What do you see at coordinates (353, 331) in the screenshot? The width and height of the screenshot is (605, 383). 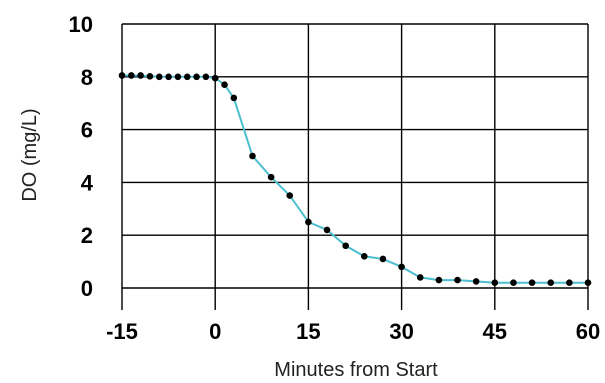 I see `x-tick-labels: -15 0 15 30 45 60` at bounding box center [353, 331].